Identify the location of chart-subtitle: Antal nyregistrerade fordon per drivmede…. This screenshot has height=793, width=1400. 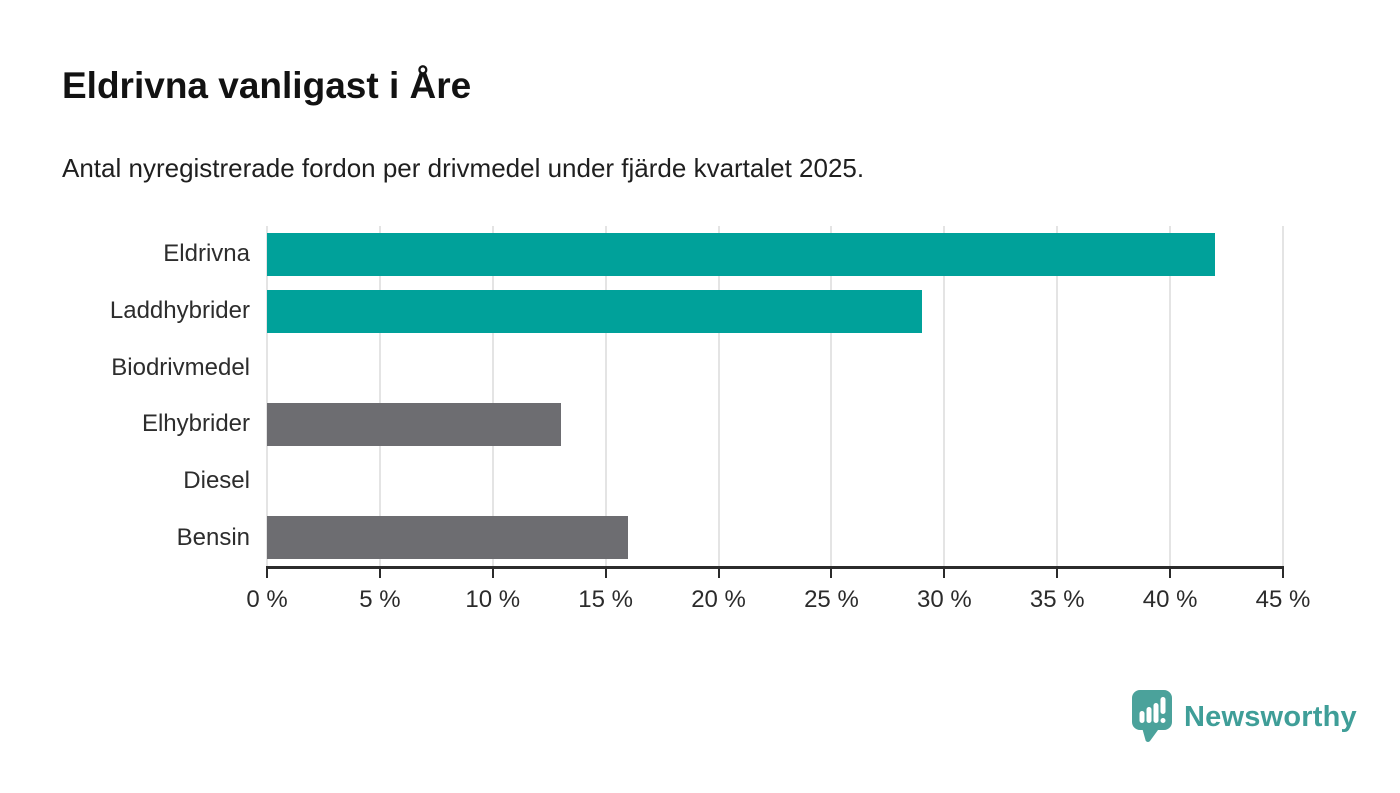
(463, 168).